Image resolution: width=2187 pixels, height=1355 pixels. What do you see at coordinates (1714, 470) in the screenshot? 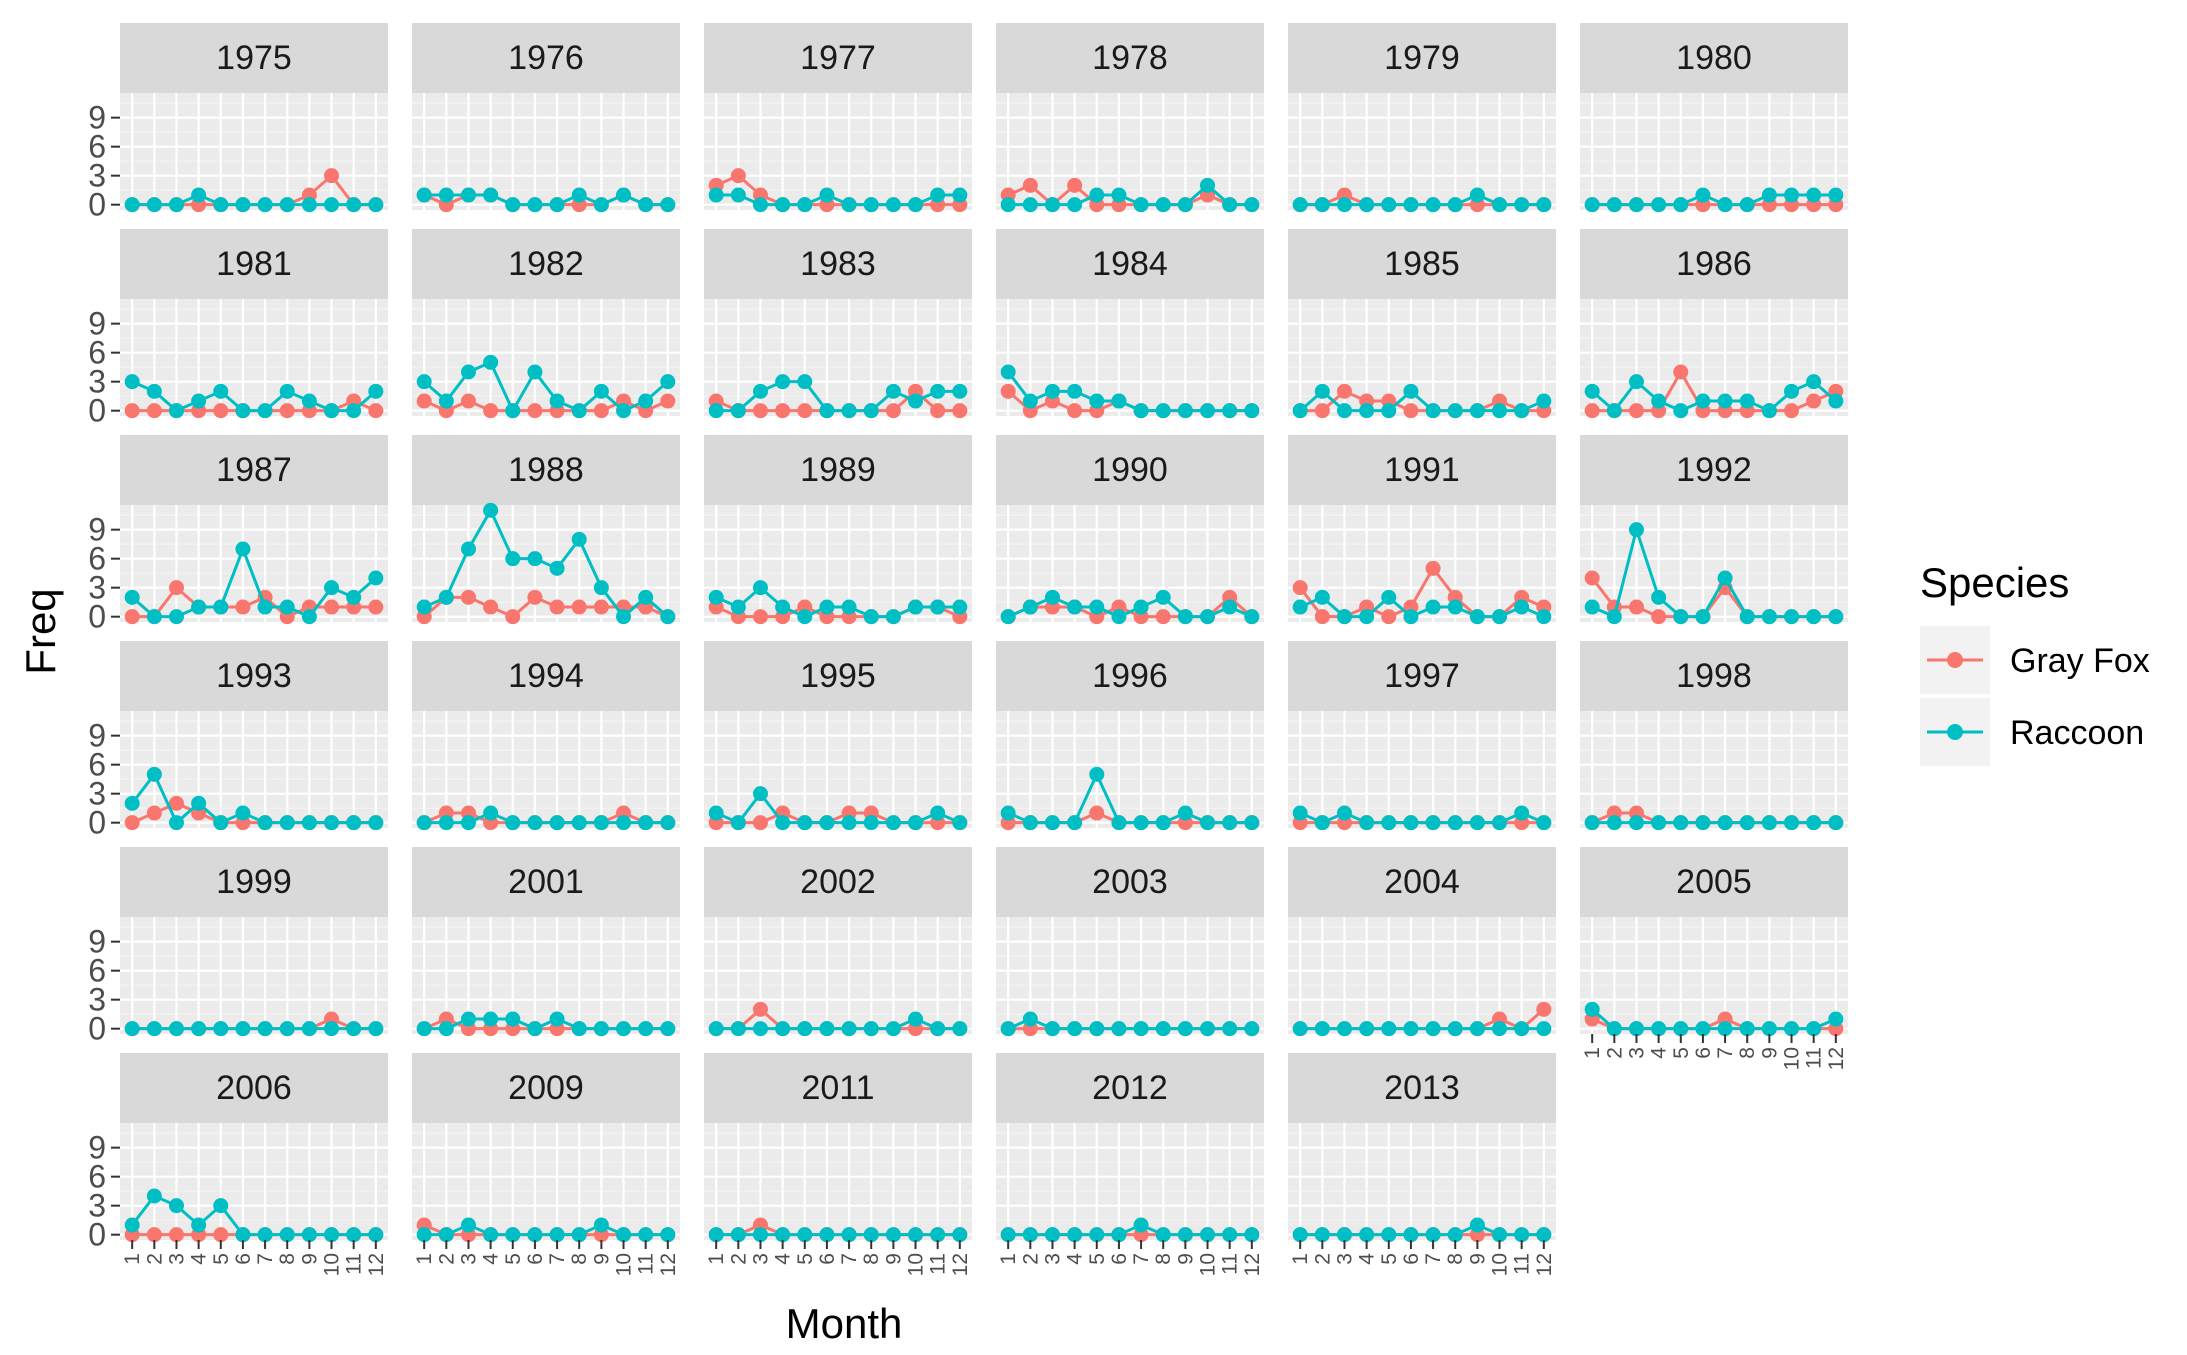
I see `facet-strip-label: 1992` at bounding box center [1714, 470].